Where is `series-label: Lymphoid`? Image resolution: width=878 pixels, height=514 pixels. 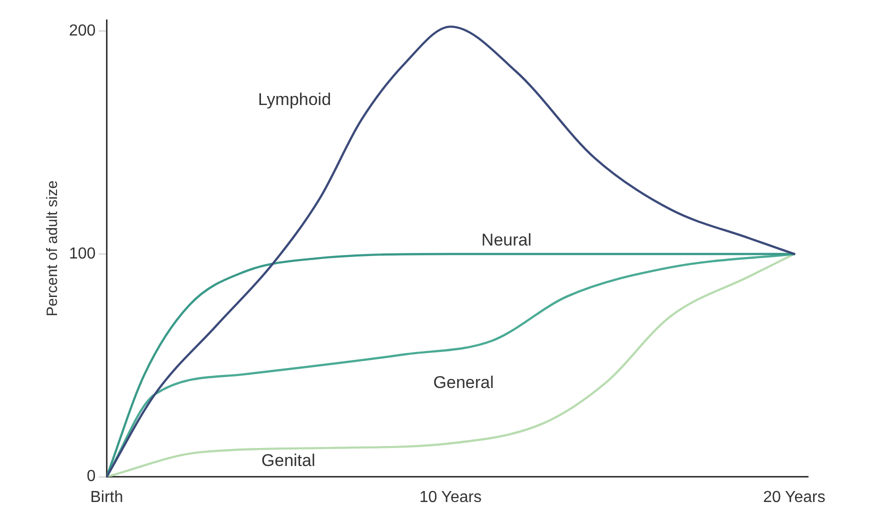 series-label: Lymphoid is located at coordinates (295, 99).